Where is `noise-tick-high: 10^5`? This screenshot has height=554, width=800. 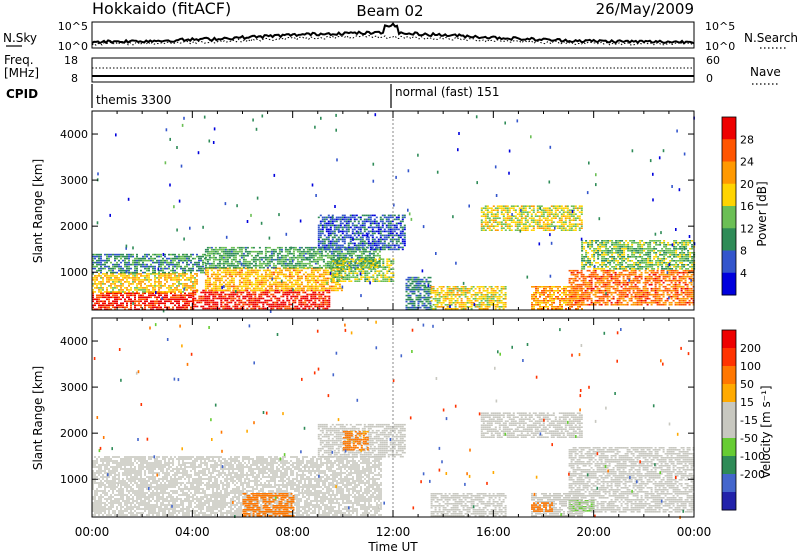 noise-tick-high: 10^5 is located at coordinates (73, 26).